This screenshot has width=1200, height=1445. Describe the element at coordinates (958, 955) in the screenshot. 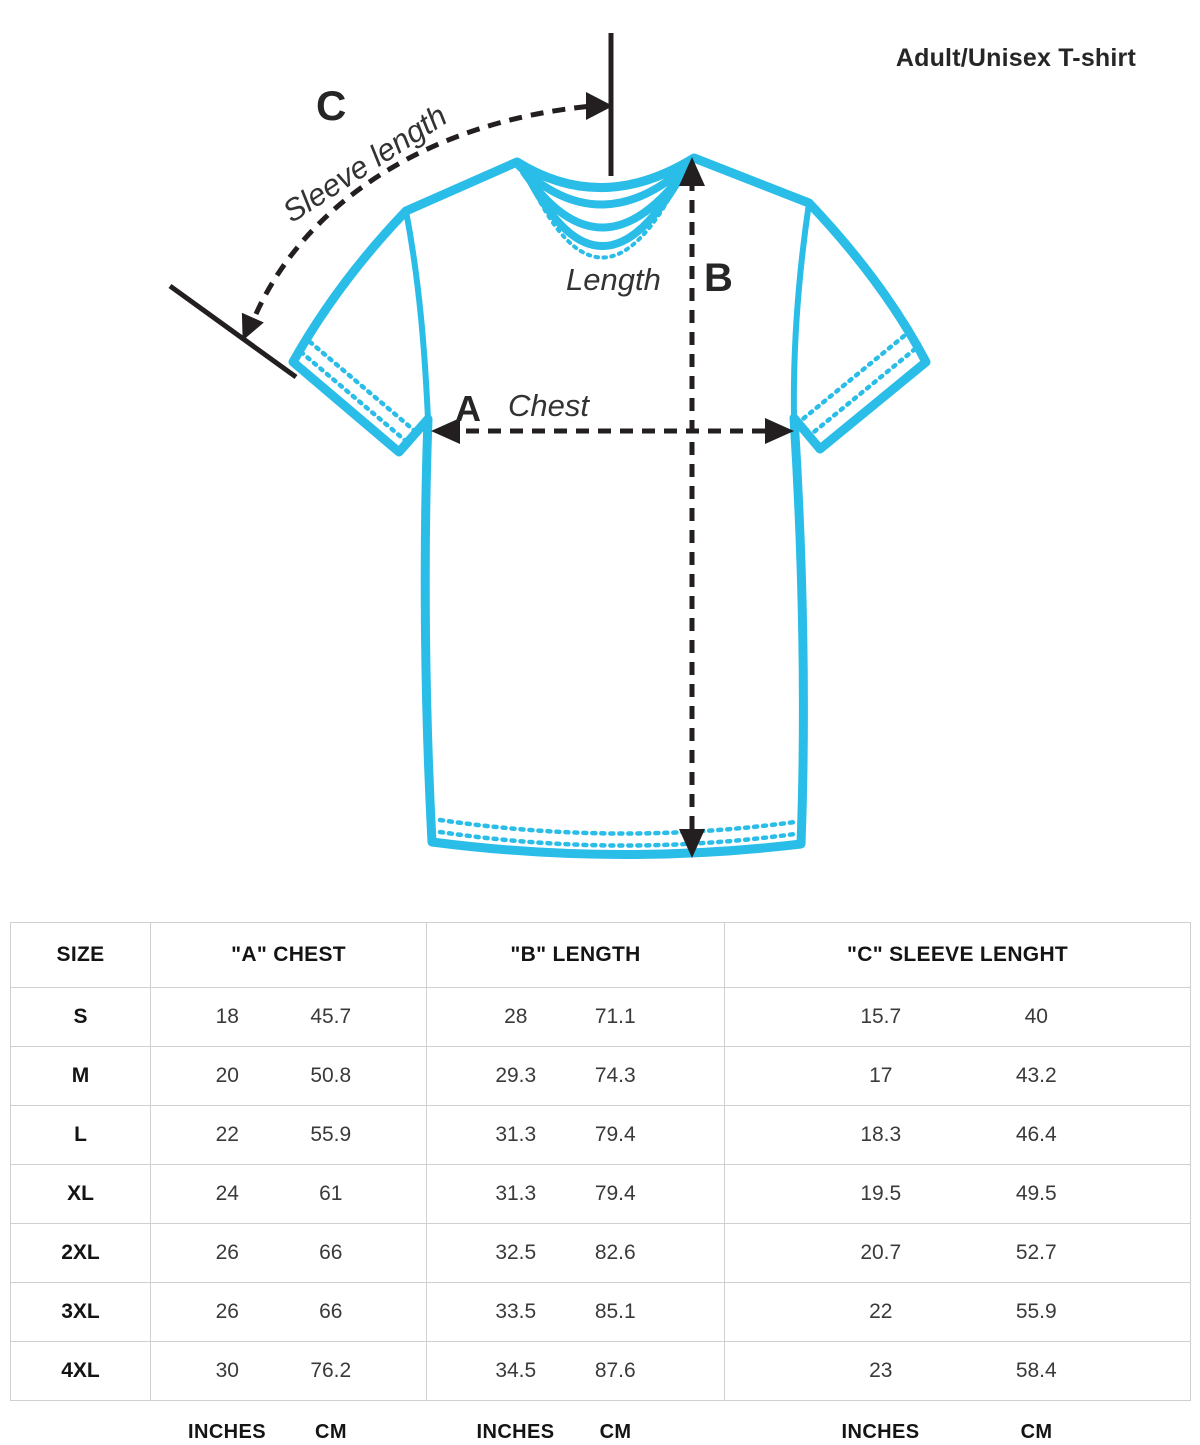

I see `header-sleeve: "C" SLEEVE LENGHT` at that location.